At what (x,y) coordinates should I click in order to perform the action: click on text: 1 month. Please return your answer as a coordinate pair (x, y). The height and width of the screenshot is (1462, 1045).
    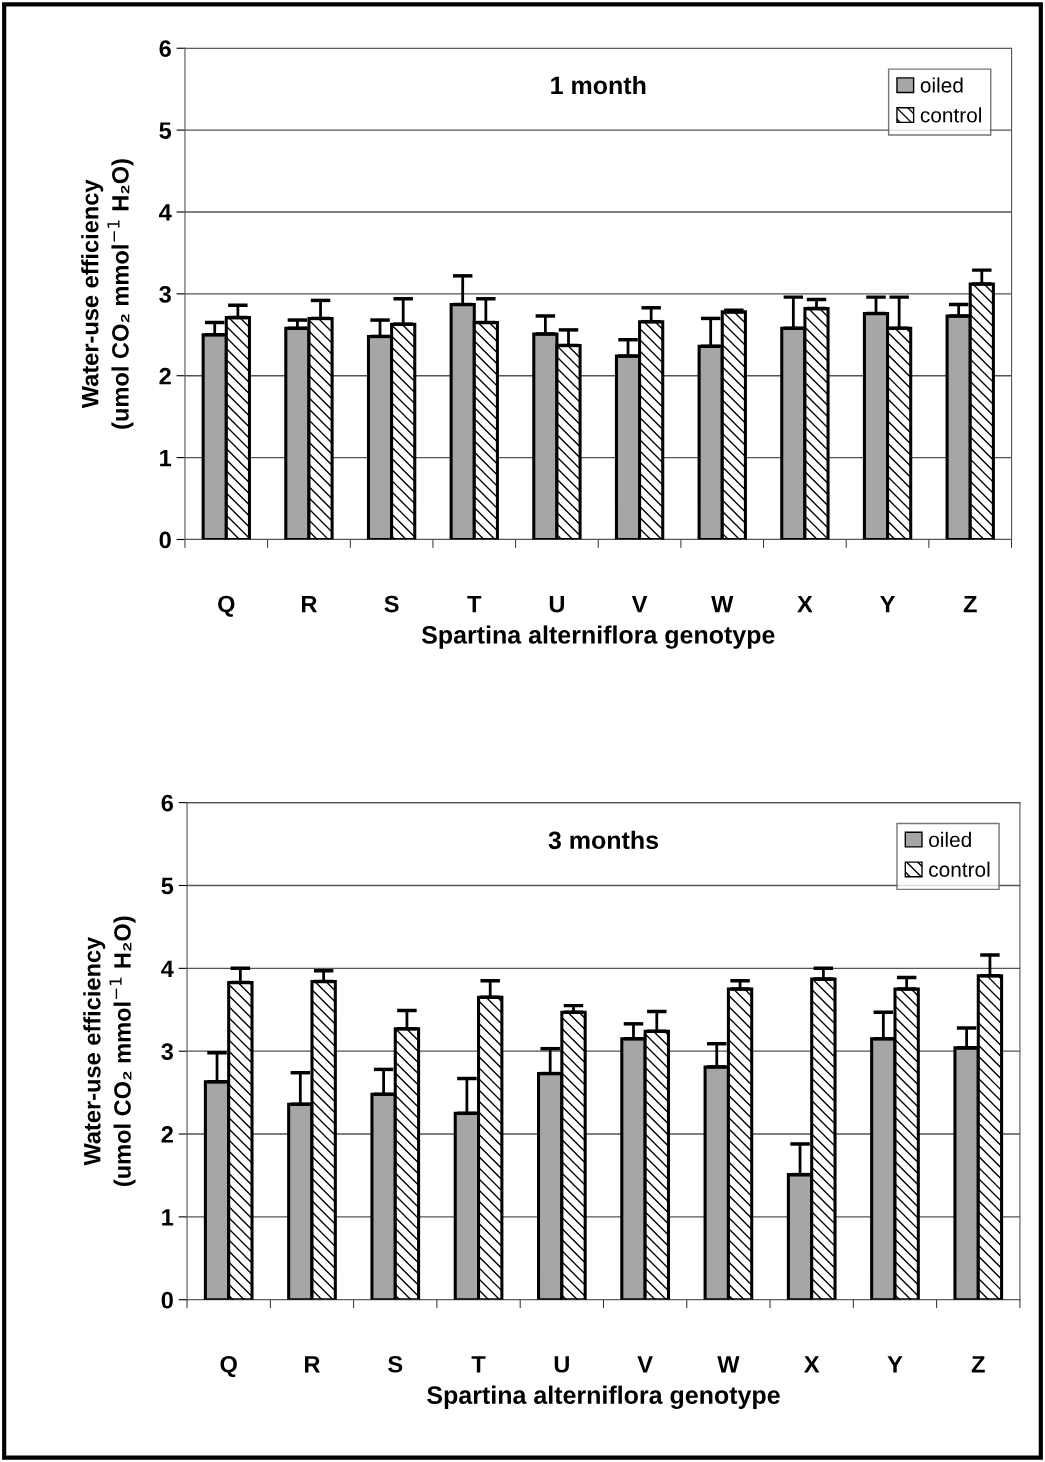
    Looking at the image, I should click on (598, 85).